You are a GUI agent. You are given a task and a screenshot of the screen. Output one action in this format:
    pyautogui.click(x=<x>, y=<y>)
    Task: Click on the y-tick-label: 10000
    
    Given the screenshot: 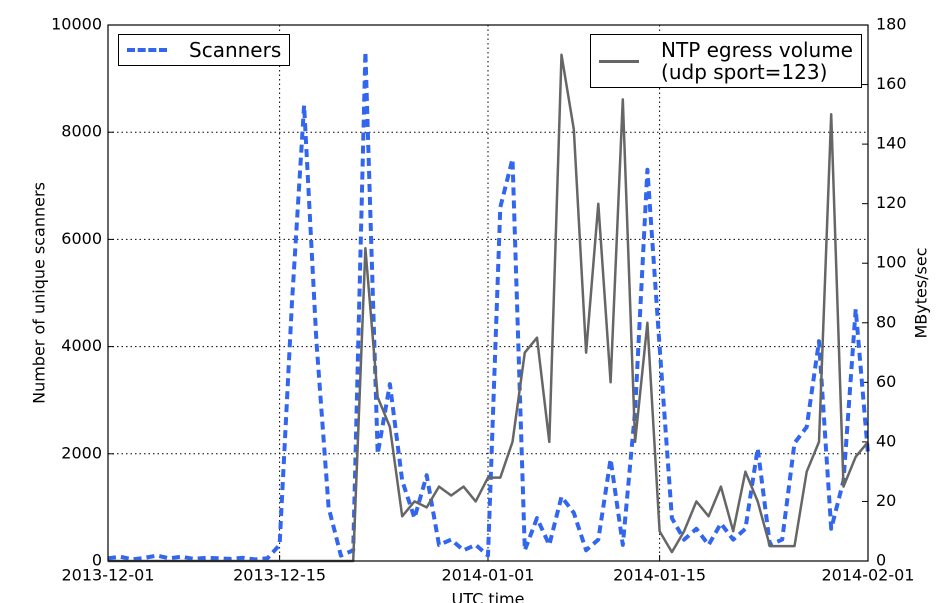 What is the action you would take?
    pyautogui.click(x=76, y=24)
    